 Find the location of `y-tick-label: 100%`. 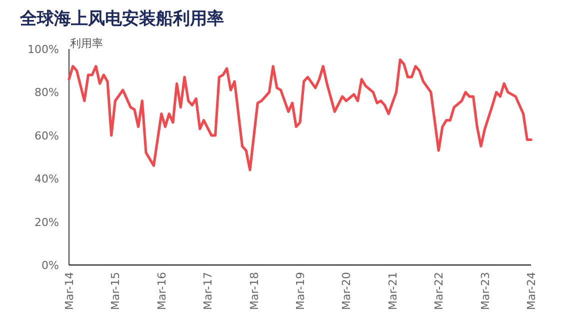

y-tick-label: 100% is located at coordinates (43, 49).